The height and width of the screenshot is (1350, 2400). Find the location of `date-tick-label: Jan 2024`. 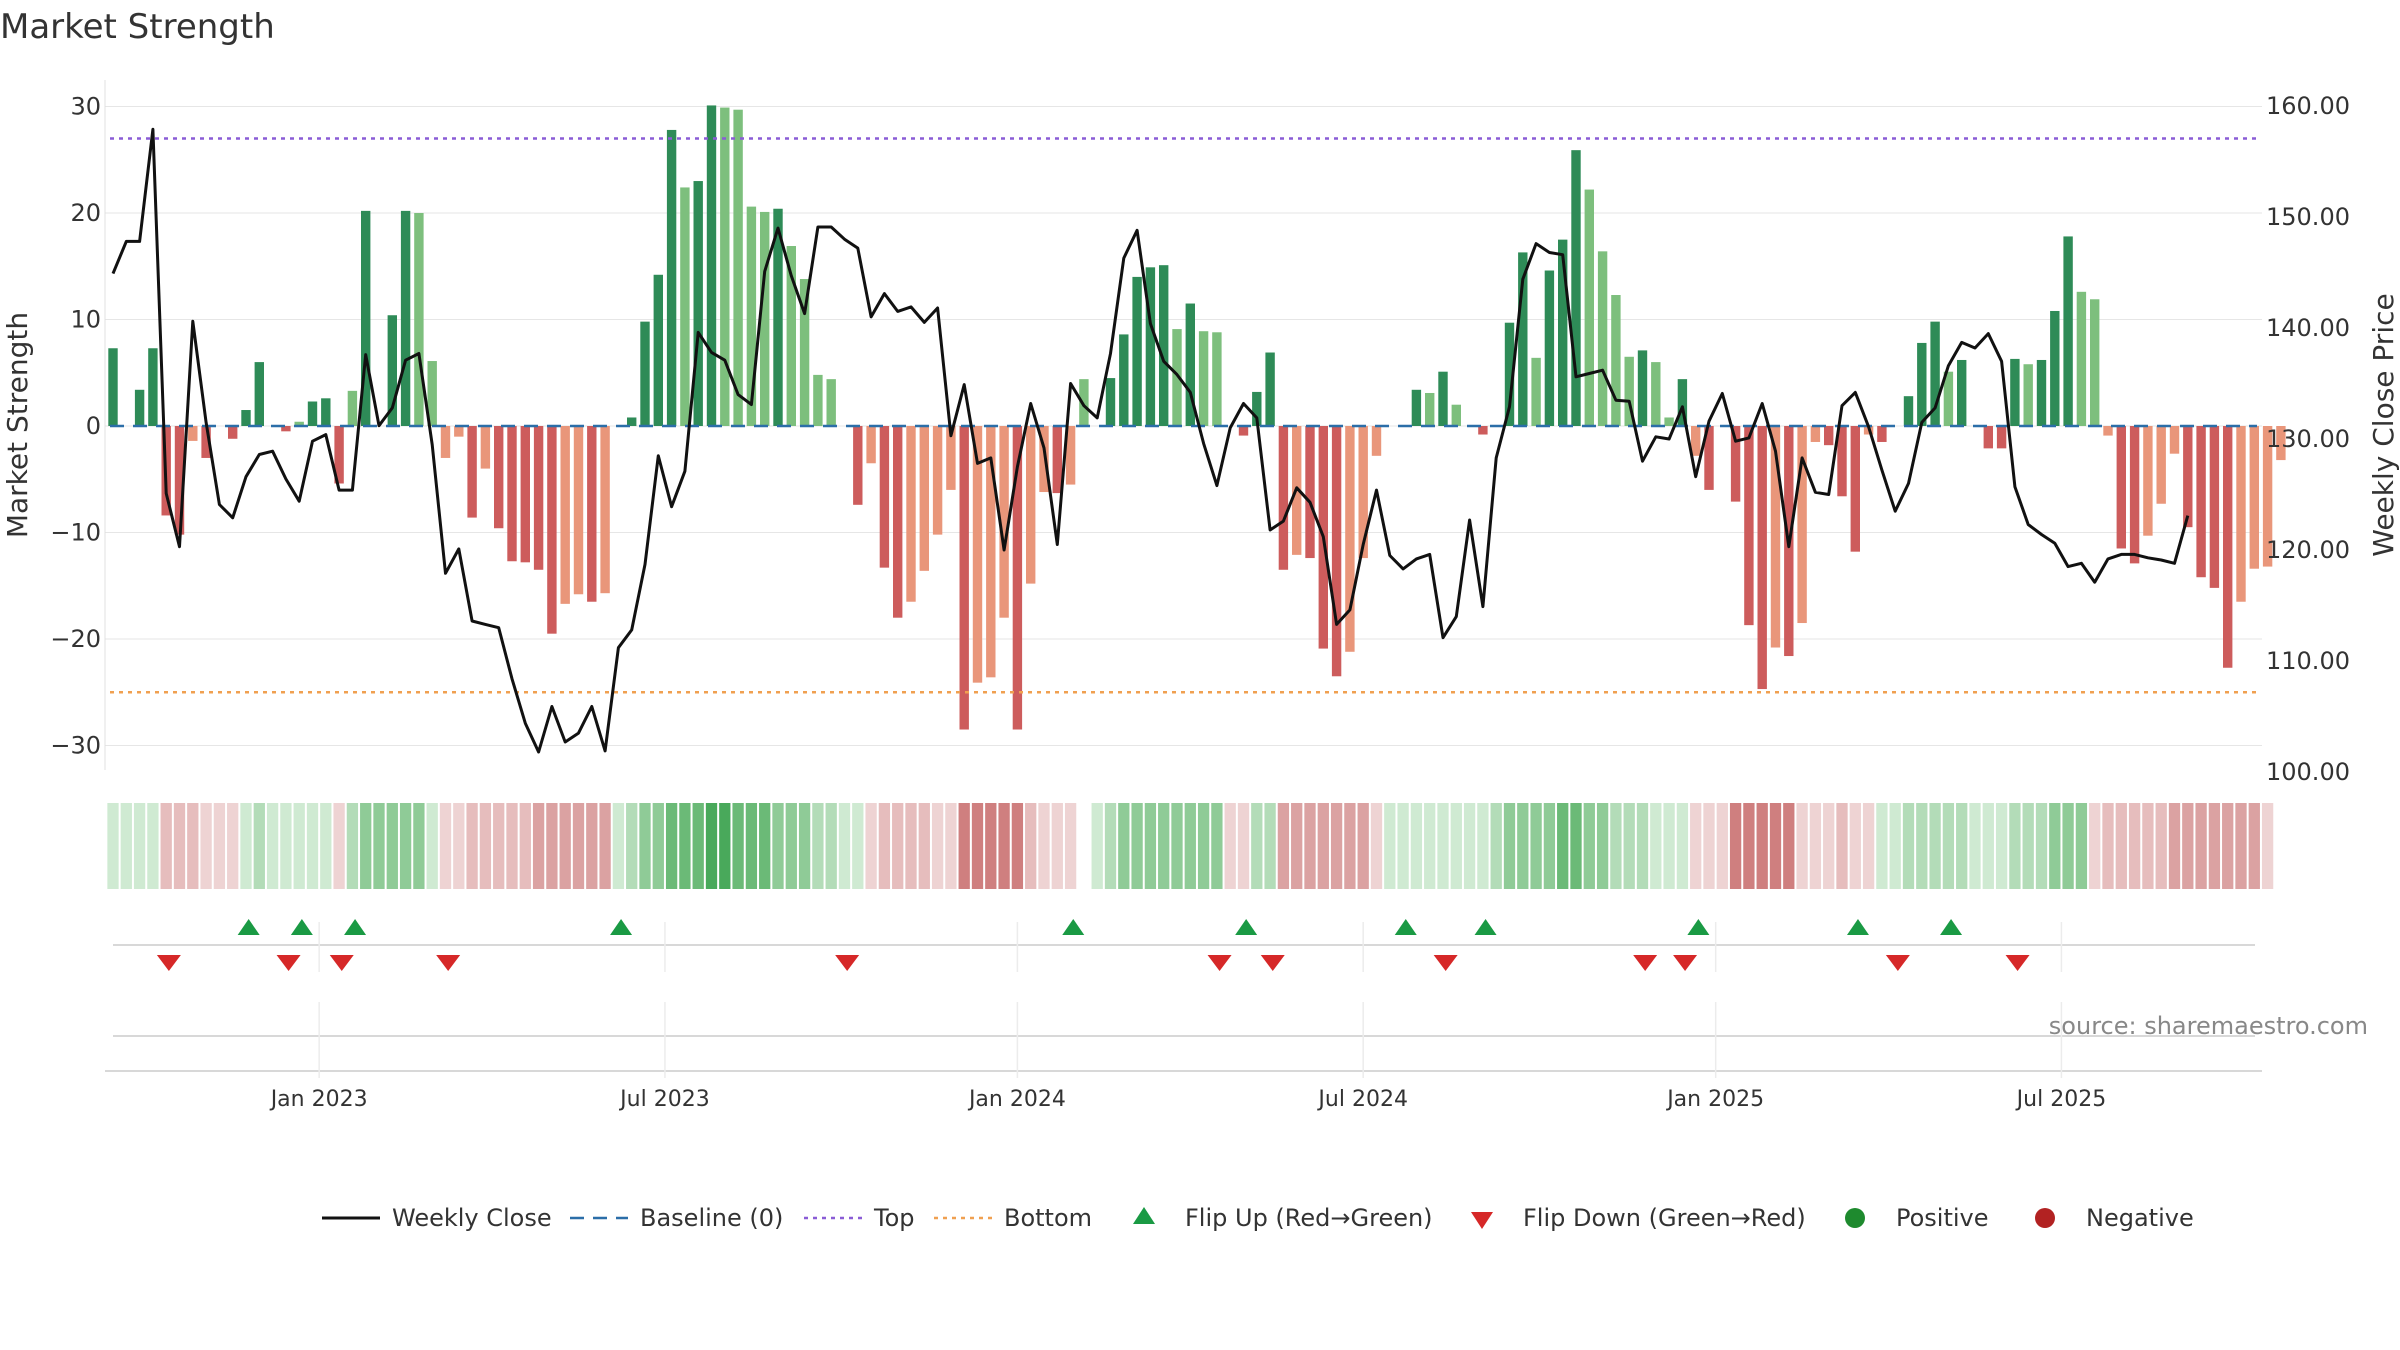

date-tick-label: Jan 2024 is located at coordinates (1016, 1099).